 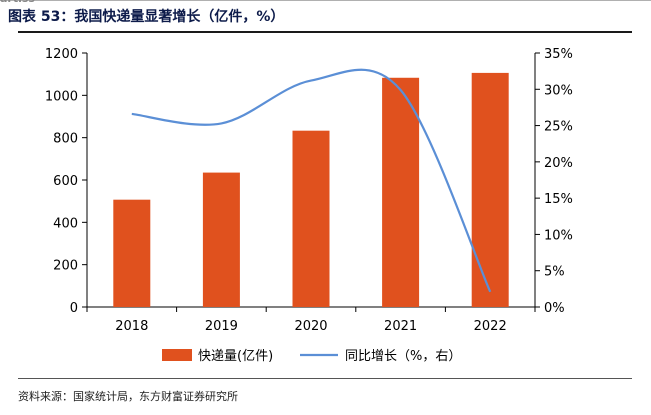 What do you see at coordinates (221, 239) in the screenshot?
I see `bar-2019` at bounding box center [221, 239].